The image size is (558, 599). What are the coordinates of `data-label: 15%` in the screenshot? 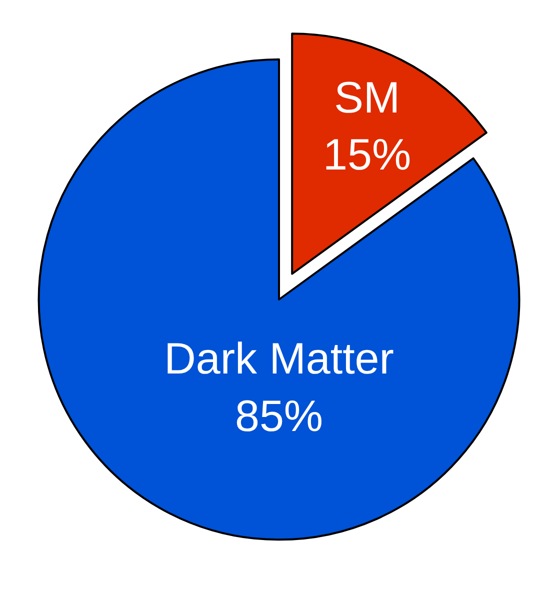 It's located at (367, 155).